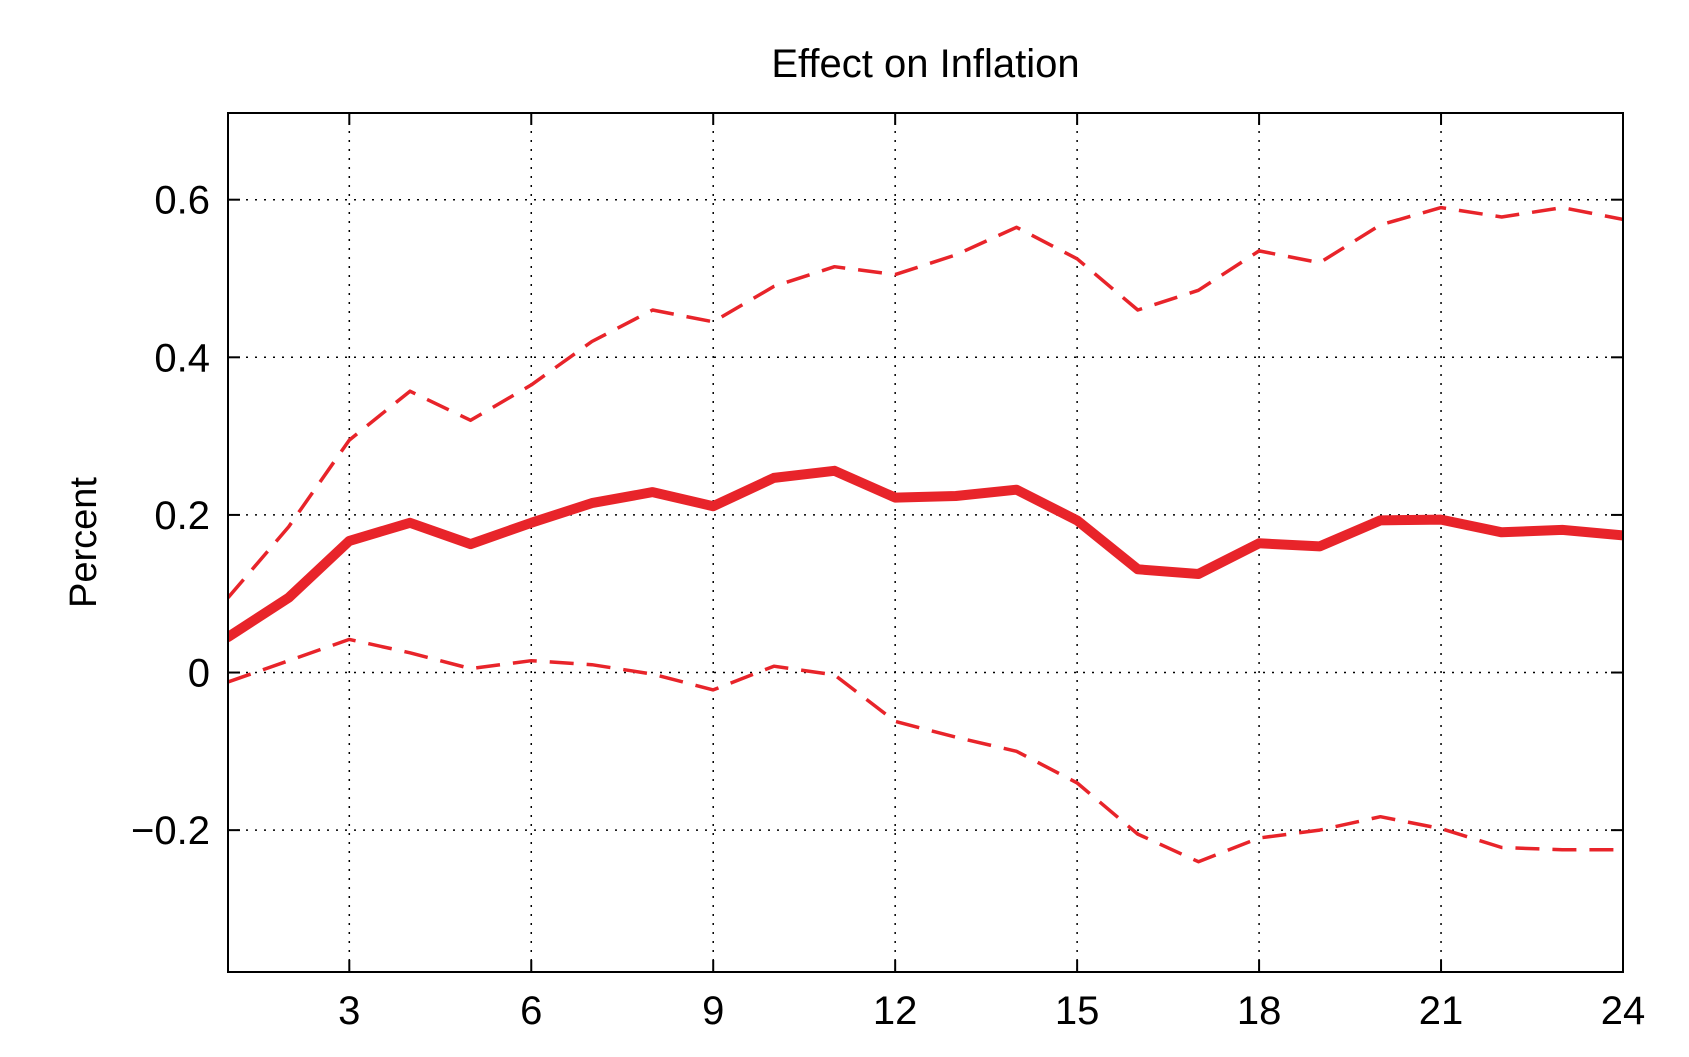 Image resolution: width=1689 pixels, height=1057 pixels. Describe the element at coordinates (531, 1011) in the screenshot. I see `x-tick-label: 6` at that location.